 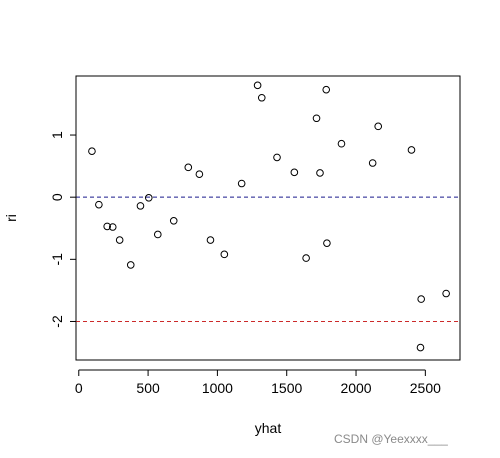 What do you see at coordinates (57, 197) in the screenshot?
I see `y-tick-label: 0` at bounding box center [57, 197].